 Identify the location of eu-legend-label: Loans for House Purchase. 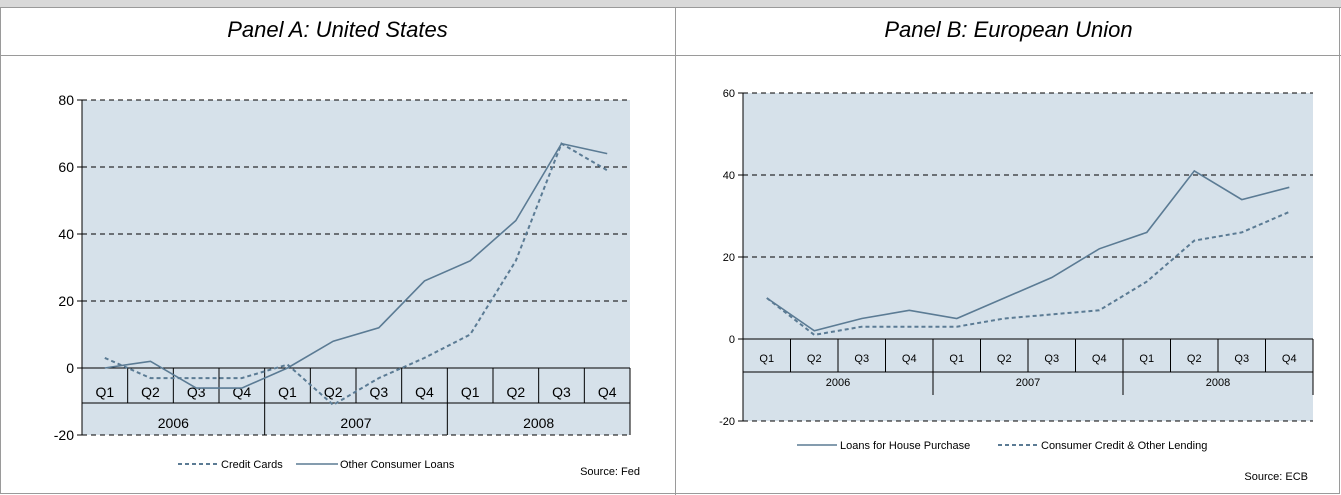
(905, 446).